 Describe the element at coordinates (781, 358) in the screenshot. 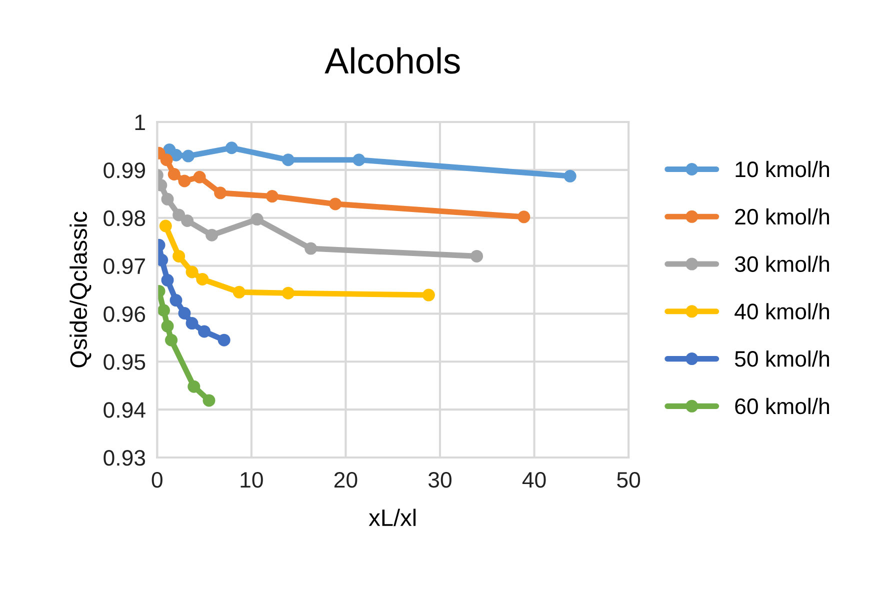

I see `legend-label: 50 kmol/h` at that location.